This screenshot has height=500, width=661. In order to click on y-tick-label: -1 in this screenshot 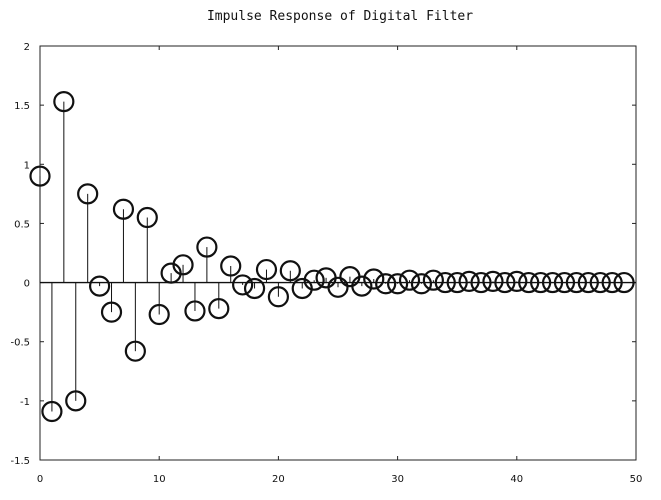, I will do `click(25, 402)`.